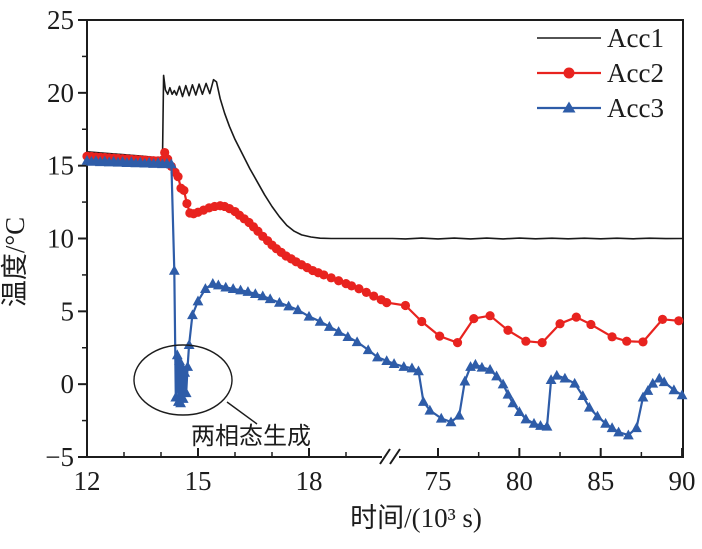  I want to click on y-tick-label: 15, so click(60, 166).